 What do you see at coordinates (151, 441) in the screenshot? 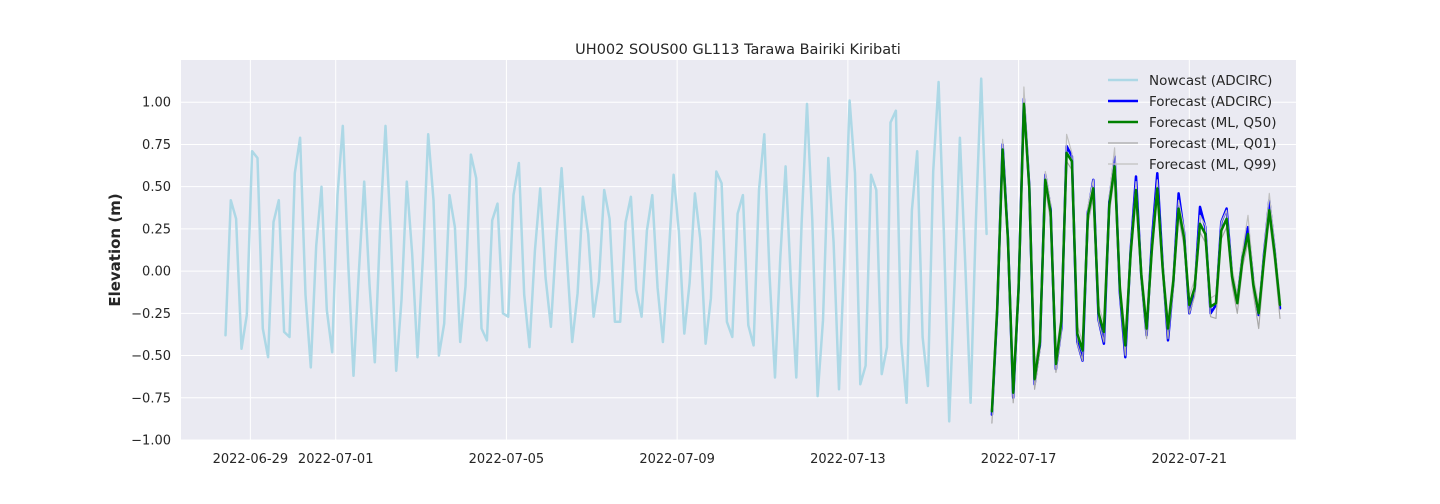
I see `y-tick-label: −1.00` at bounding box center [151, 441].